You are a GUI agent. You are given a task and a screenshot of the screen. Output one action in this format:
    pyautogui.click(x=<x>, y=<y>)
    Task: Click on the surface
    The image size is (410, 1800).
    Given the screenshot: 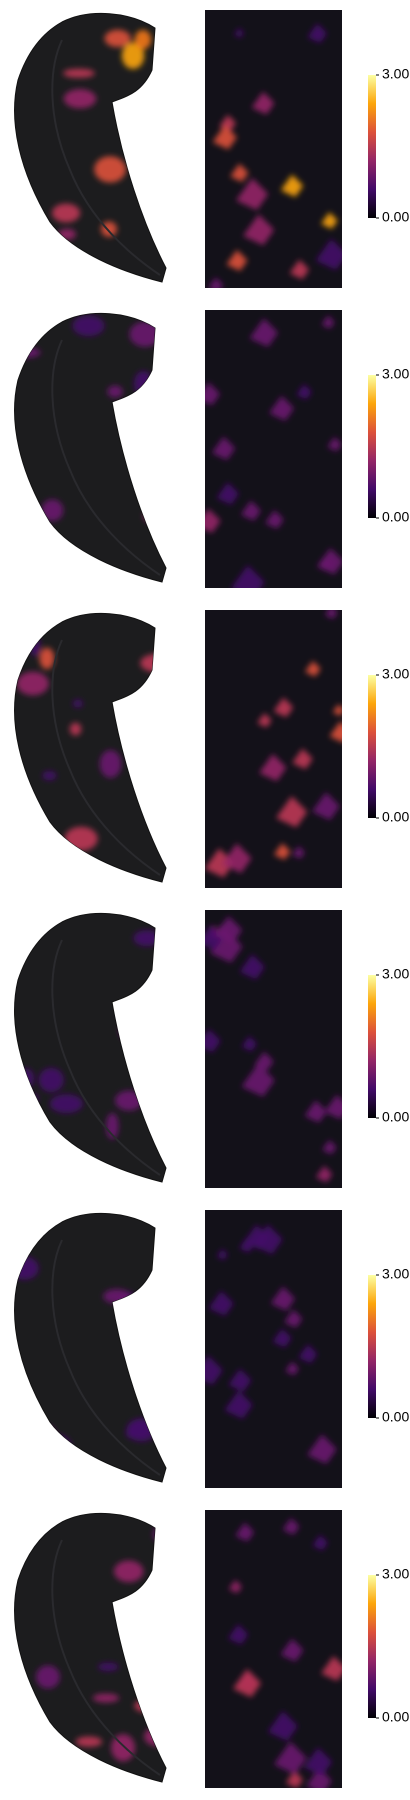 What is the action you would take?
    pyautogui.click(x=90, y=1348)
    